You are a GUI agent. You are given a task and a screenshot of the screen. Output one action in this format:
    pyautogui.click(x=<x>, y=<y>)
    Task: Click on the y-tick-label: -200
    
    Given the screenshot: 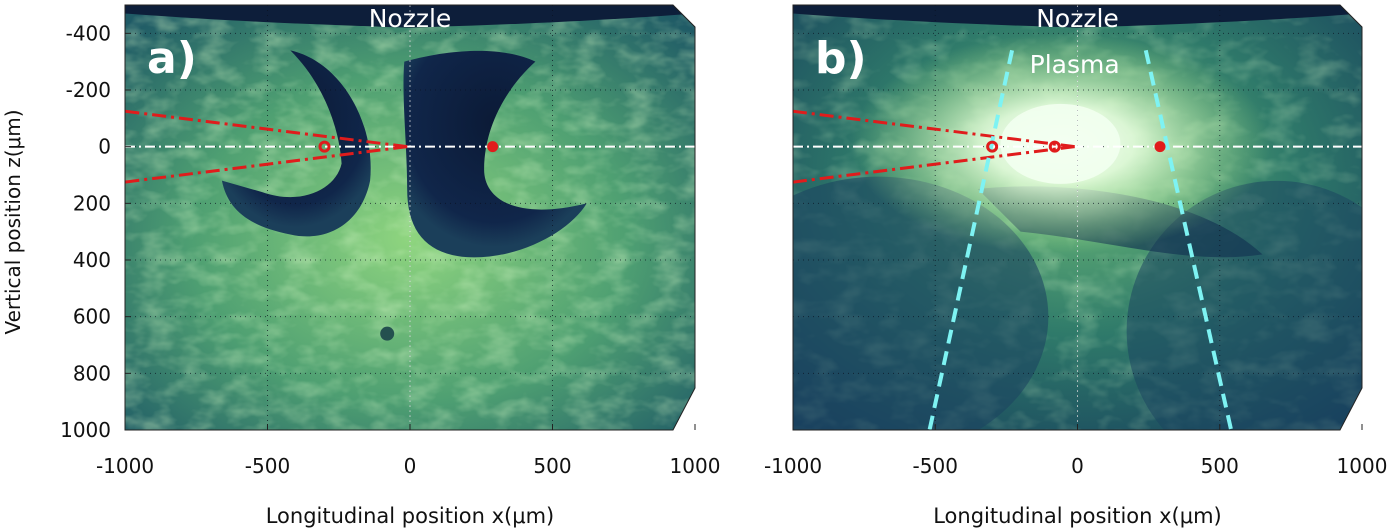 What is the action you would take?
    pyautogui.click(x=88, y=90)
    